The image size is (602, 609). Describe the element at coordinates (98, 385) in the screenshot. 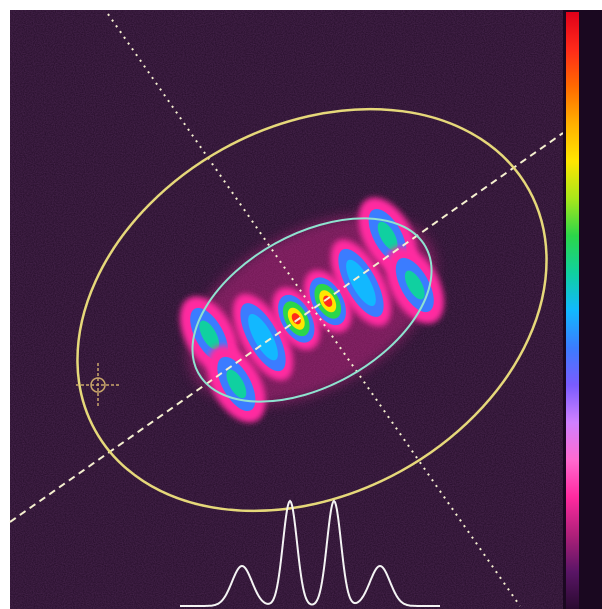

I see `crosshair-icon` at that location.